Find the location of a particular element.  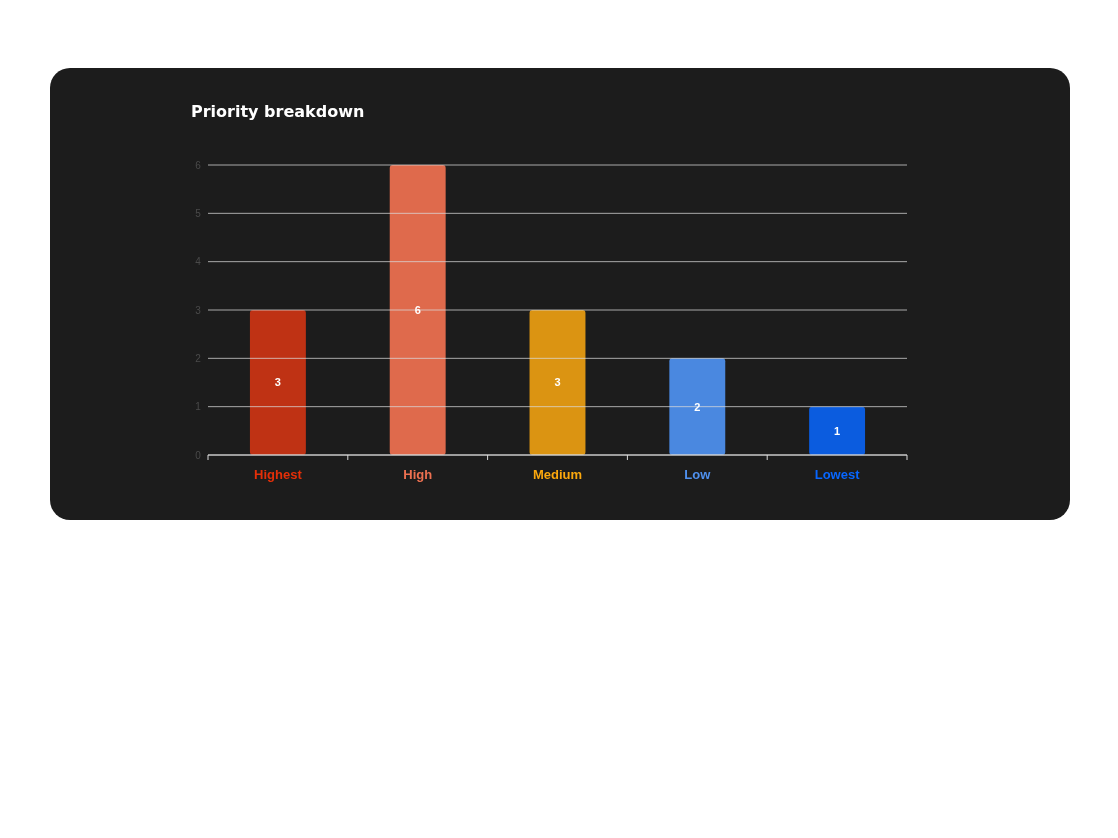

x-tick-label: Medium is located at coordinates (557, 474).